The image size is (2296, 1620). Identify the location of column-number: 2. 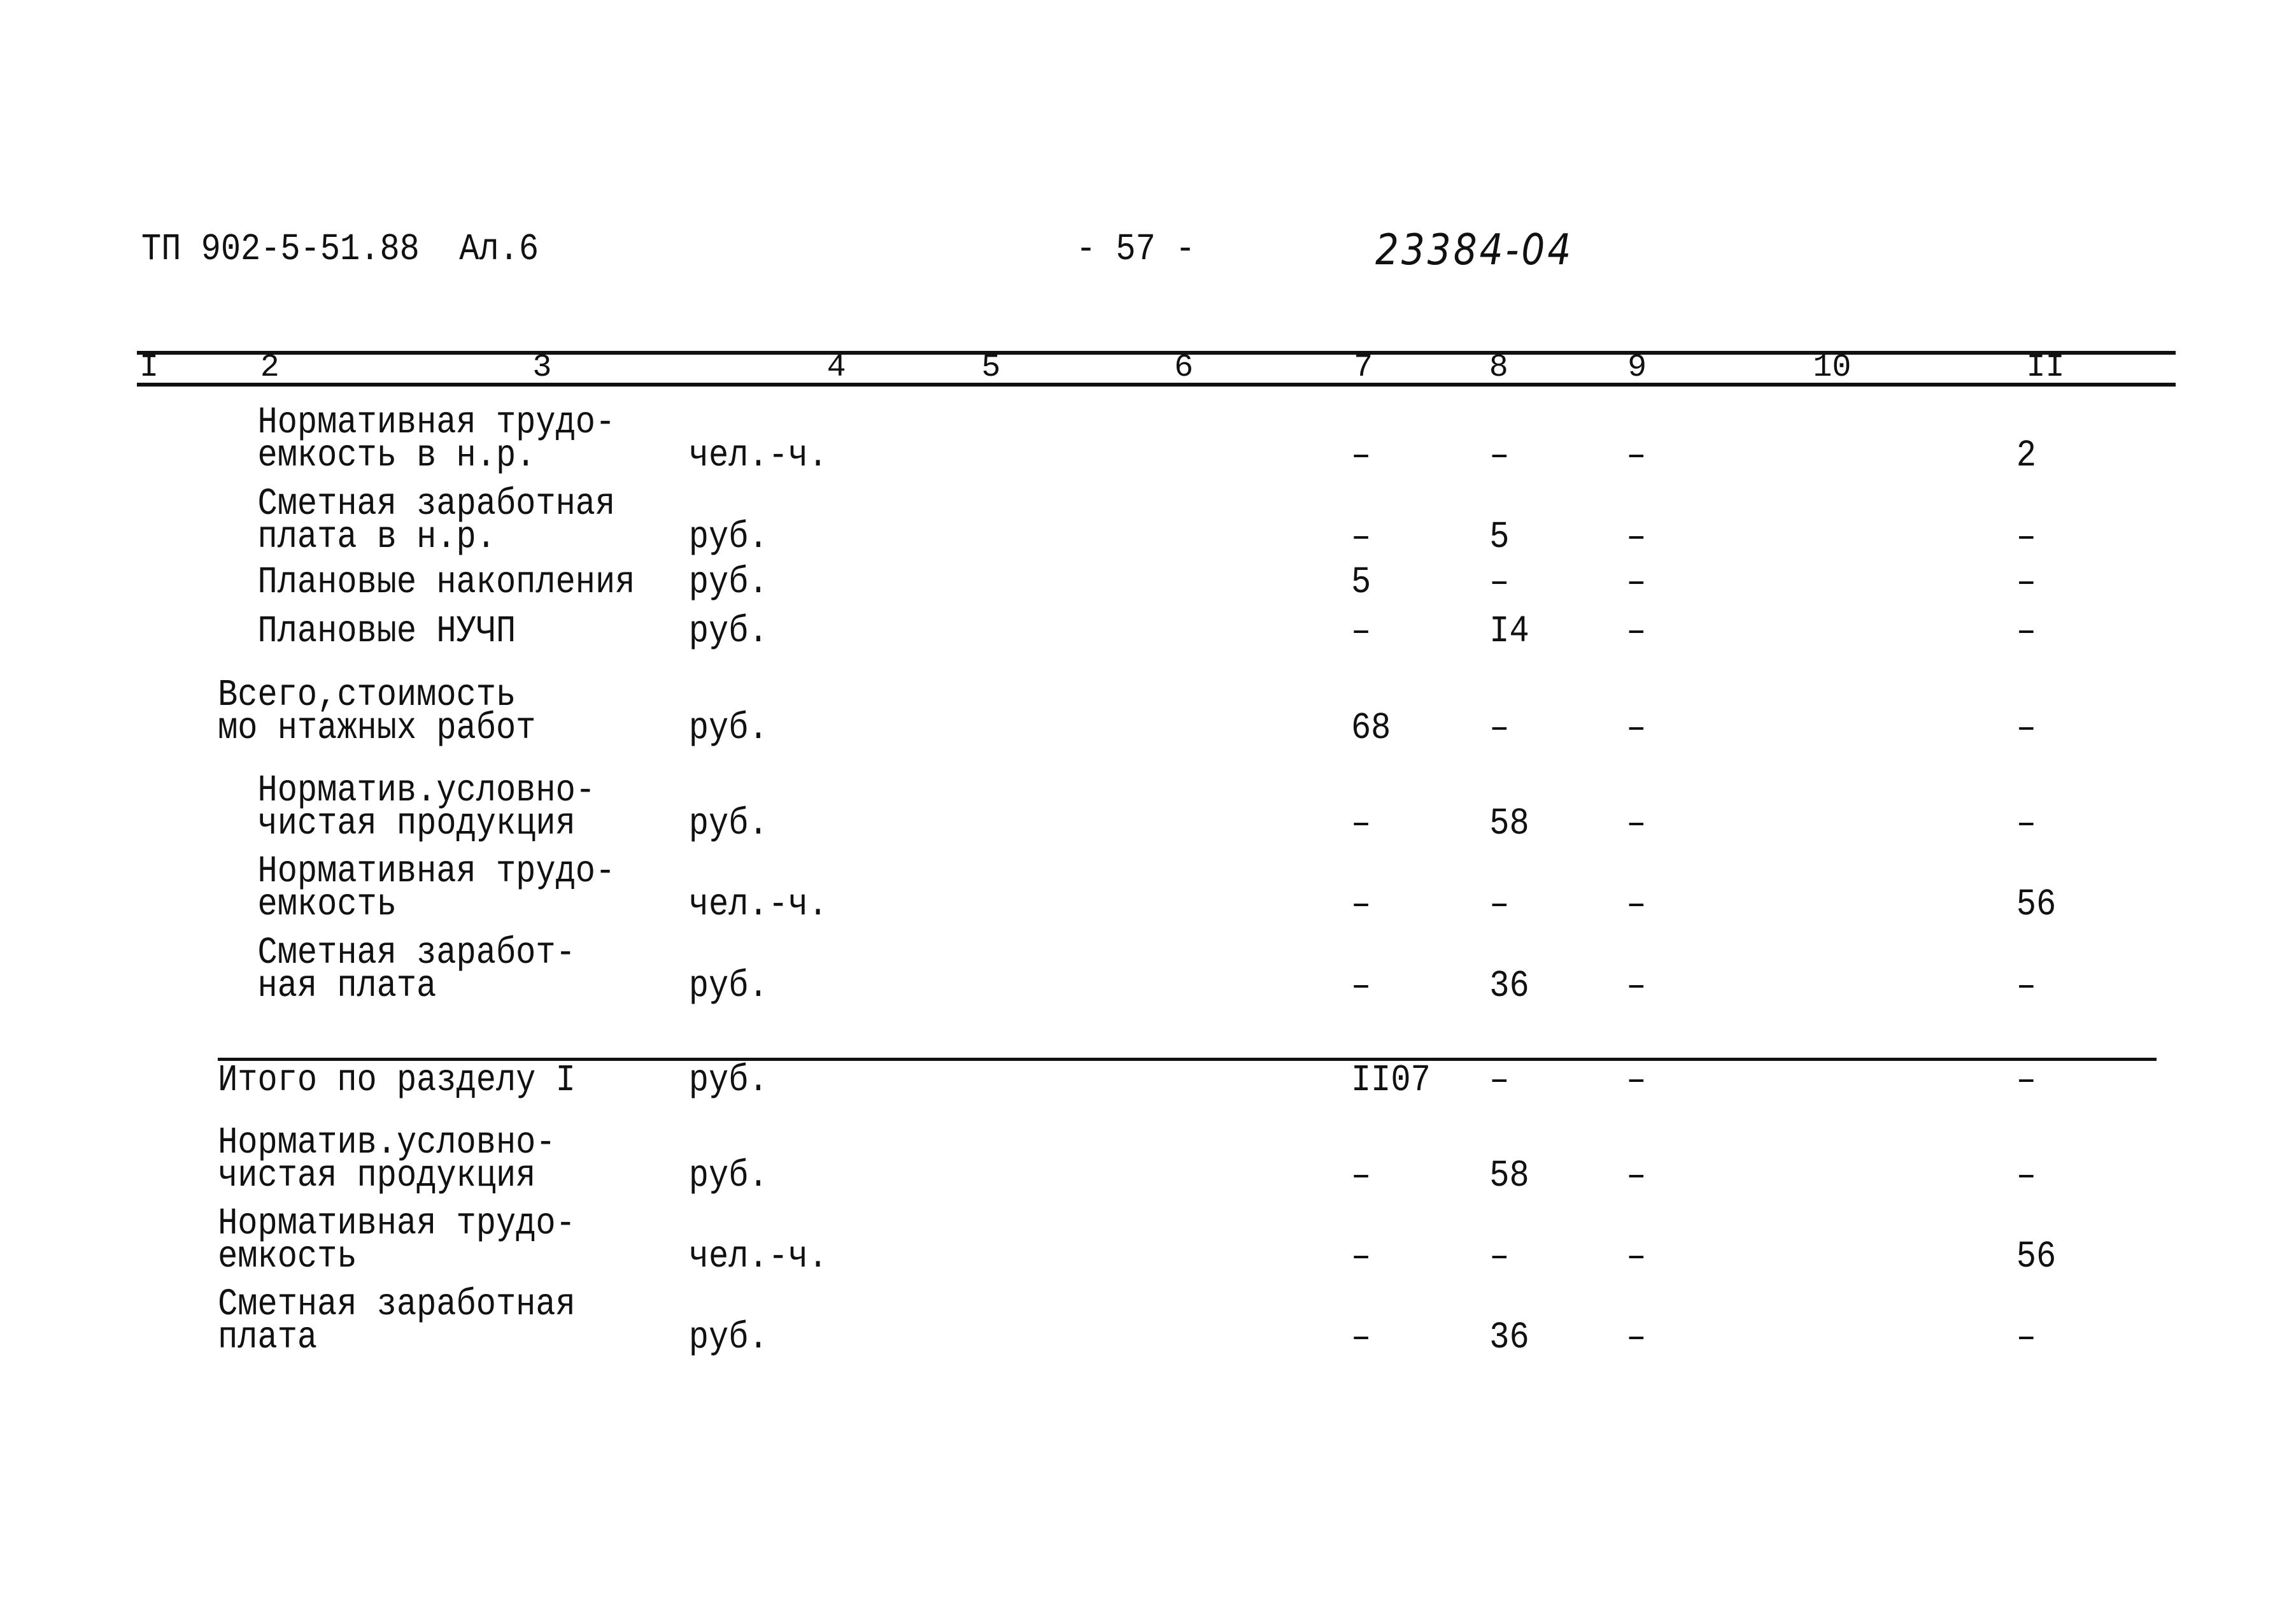
(270, 368).